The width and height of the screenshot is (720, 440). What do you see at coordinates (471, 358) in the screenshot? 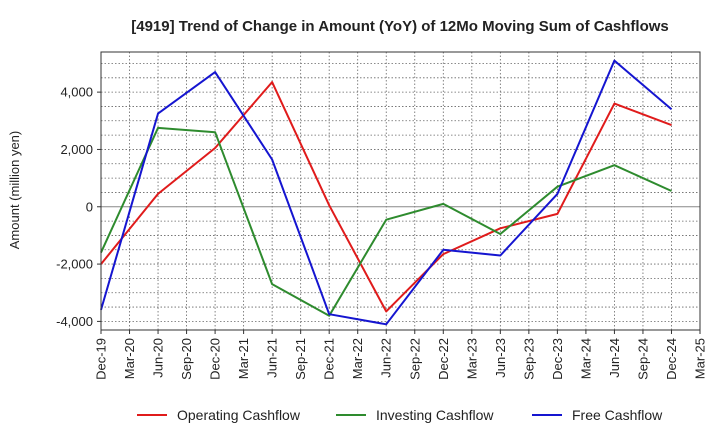
I see `x-tick-label: Mar-23` at bounding box center [471, 358].